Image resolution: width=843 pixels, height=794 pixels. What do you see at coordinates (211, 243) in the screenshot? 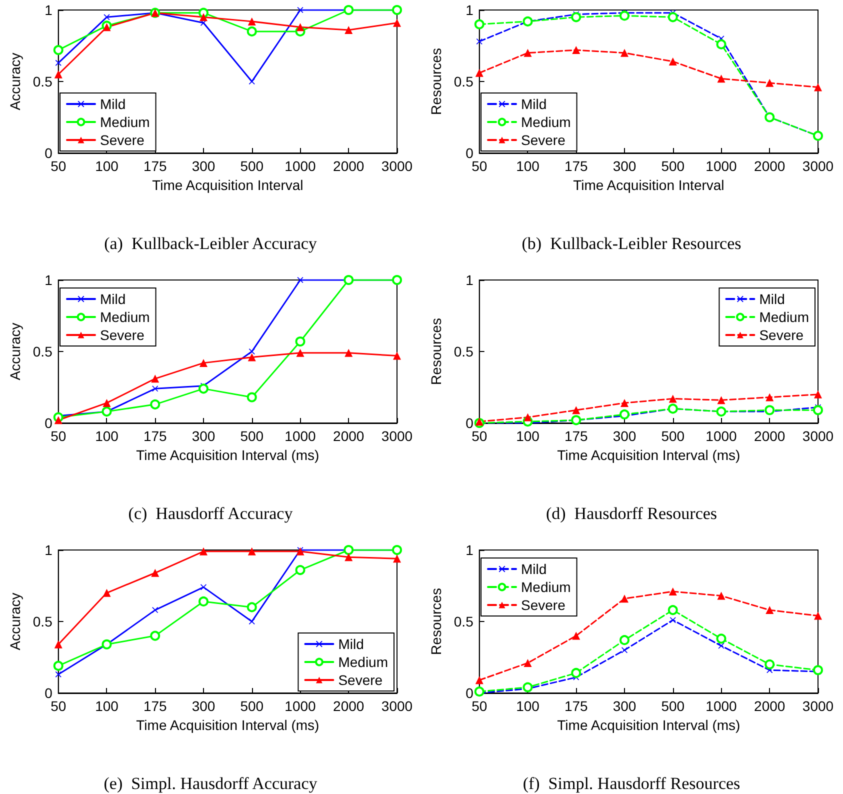
I see `text: (a) Kullback-Leibler Accuracy` at bounding box center [211, 243].